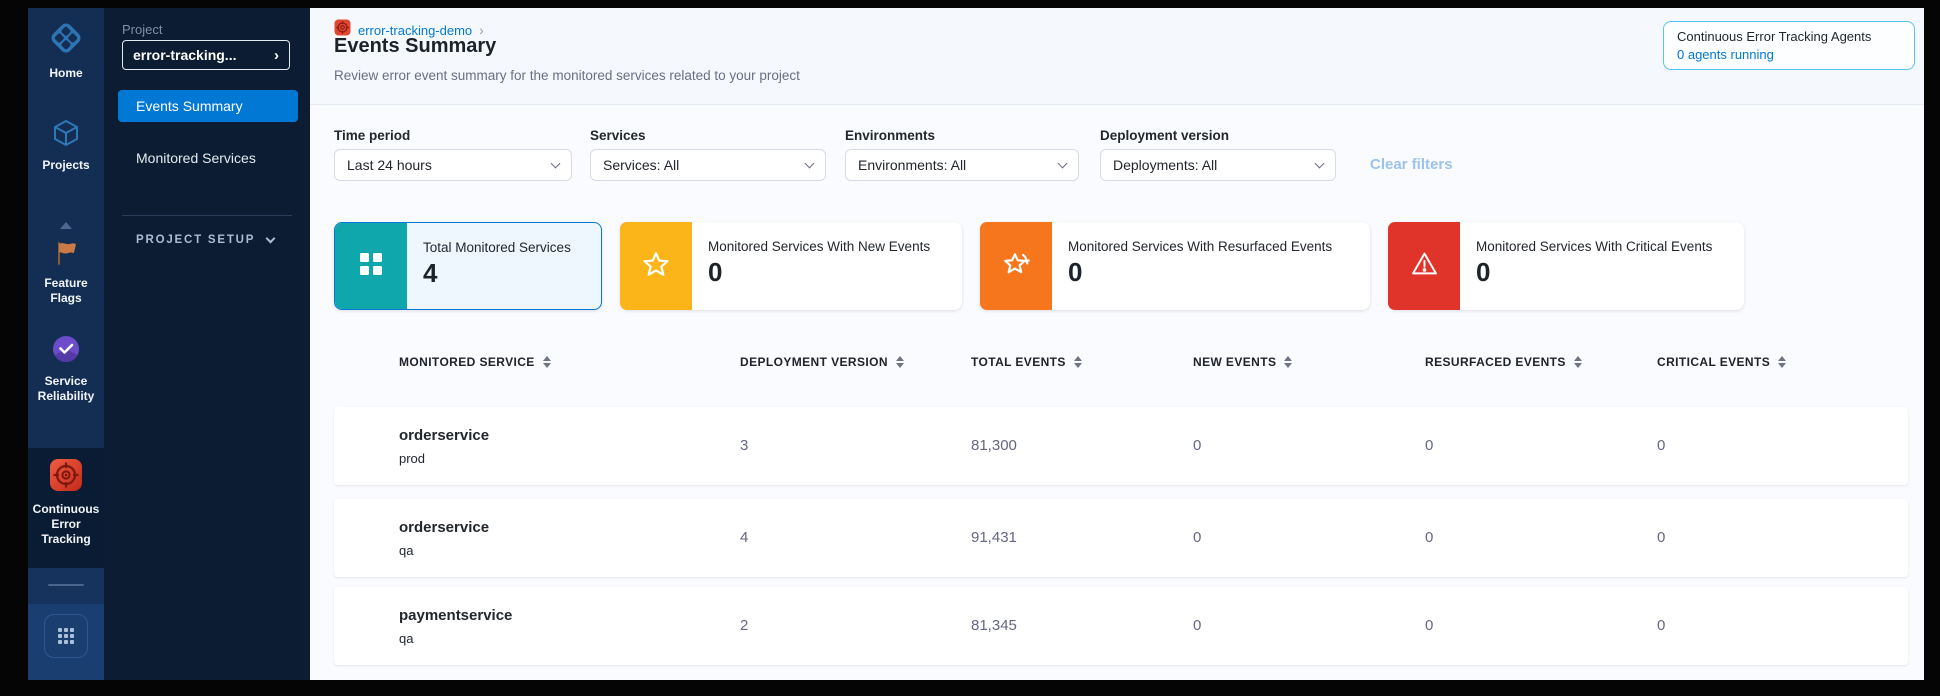  I want to click on scroll-up-icon, so click(66, 225).